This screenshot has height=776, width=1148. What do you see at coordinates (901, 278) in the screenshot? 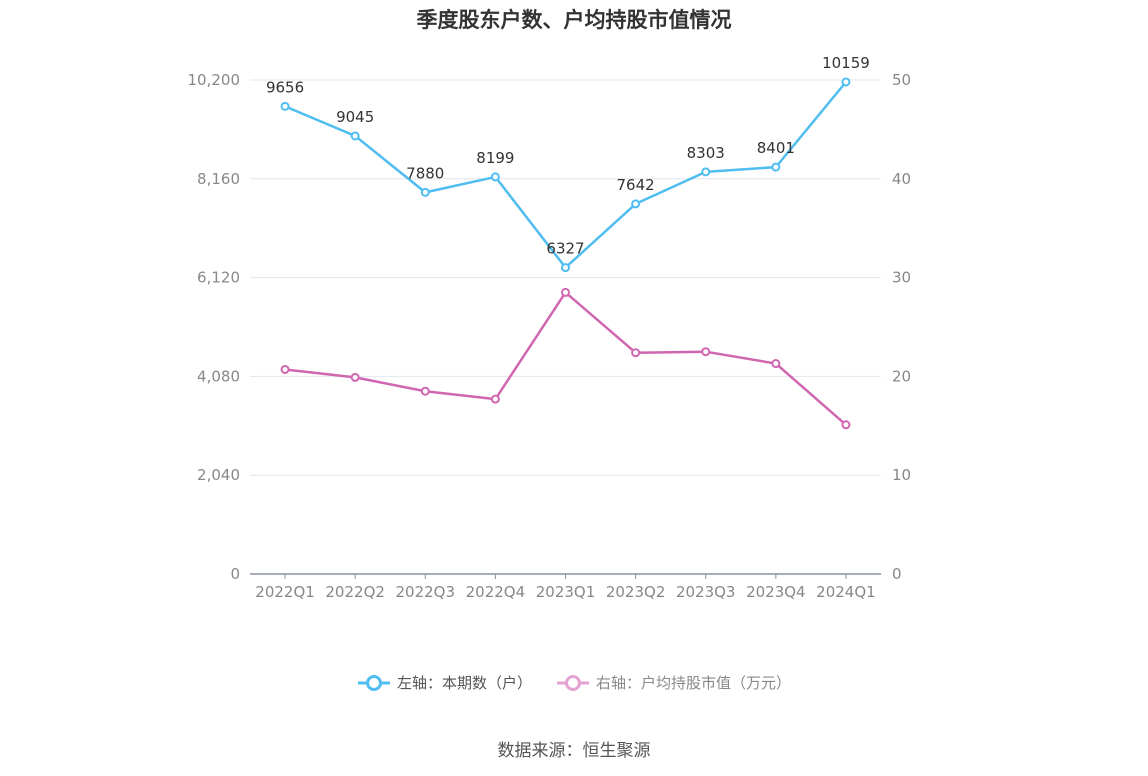
I see `y-right-tick-label: 30` at bounding box center [901, 278].